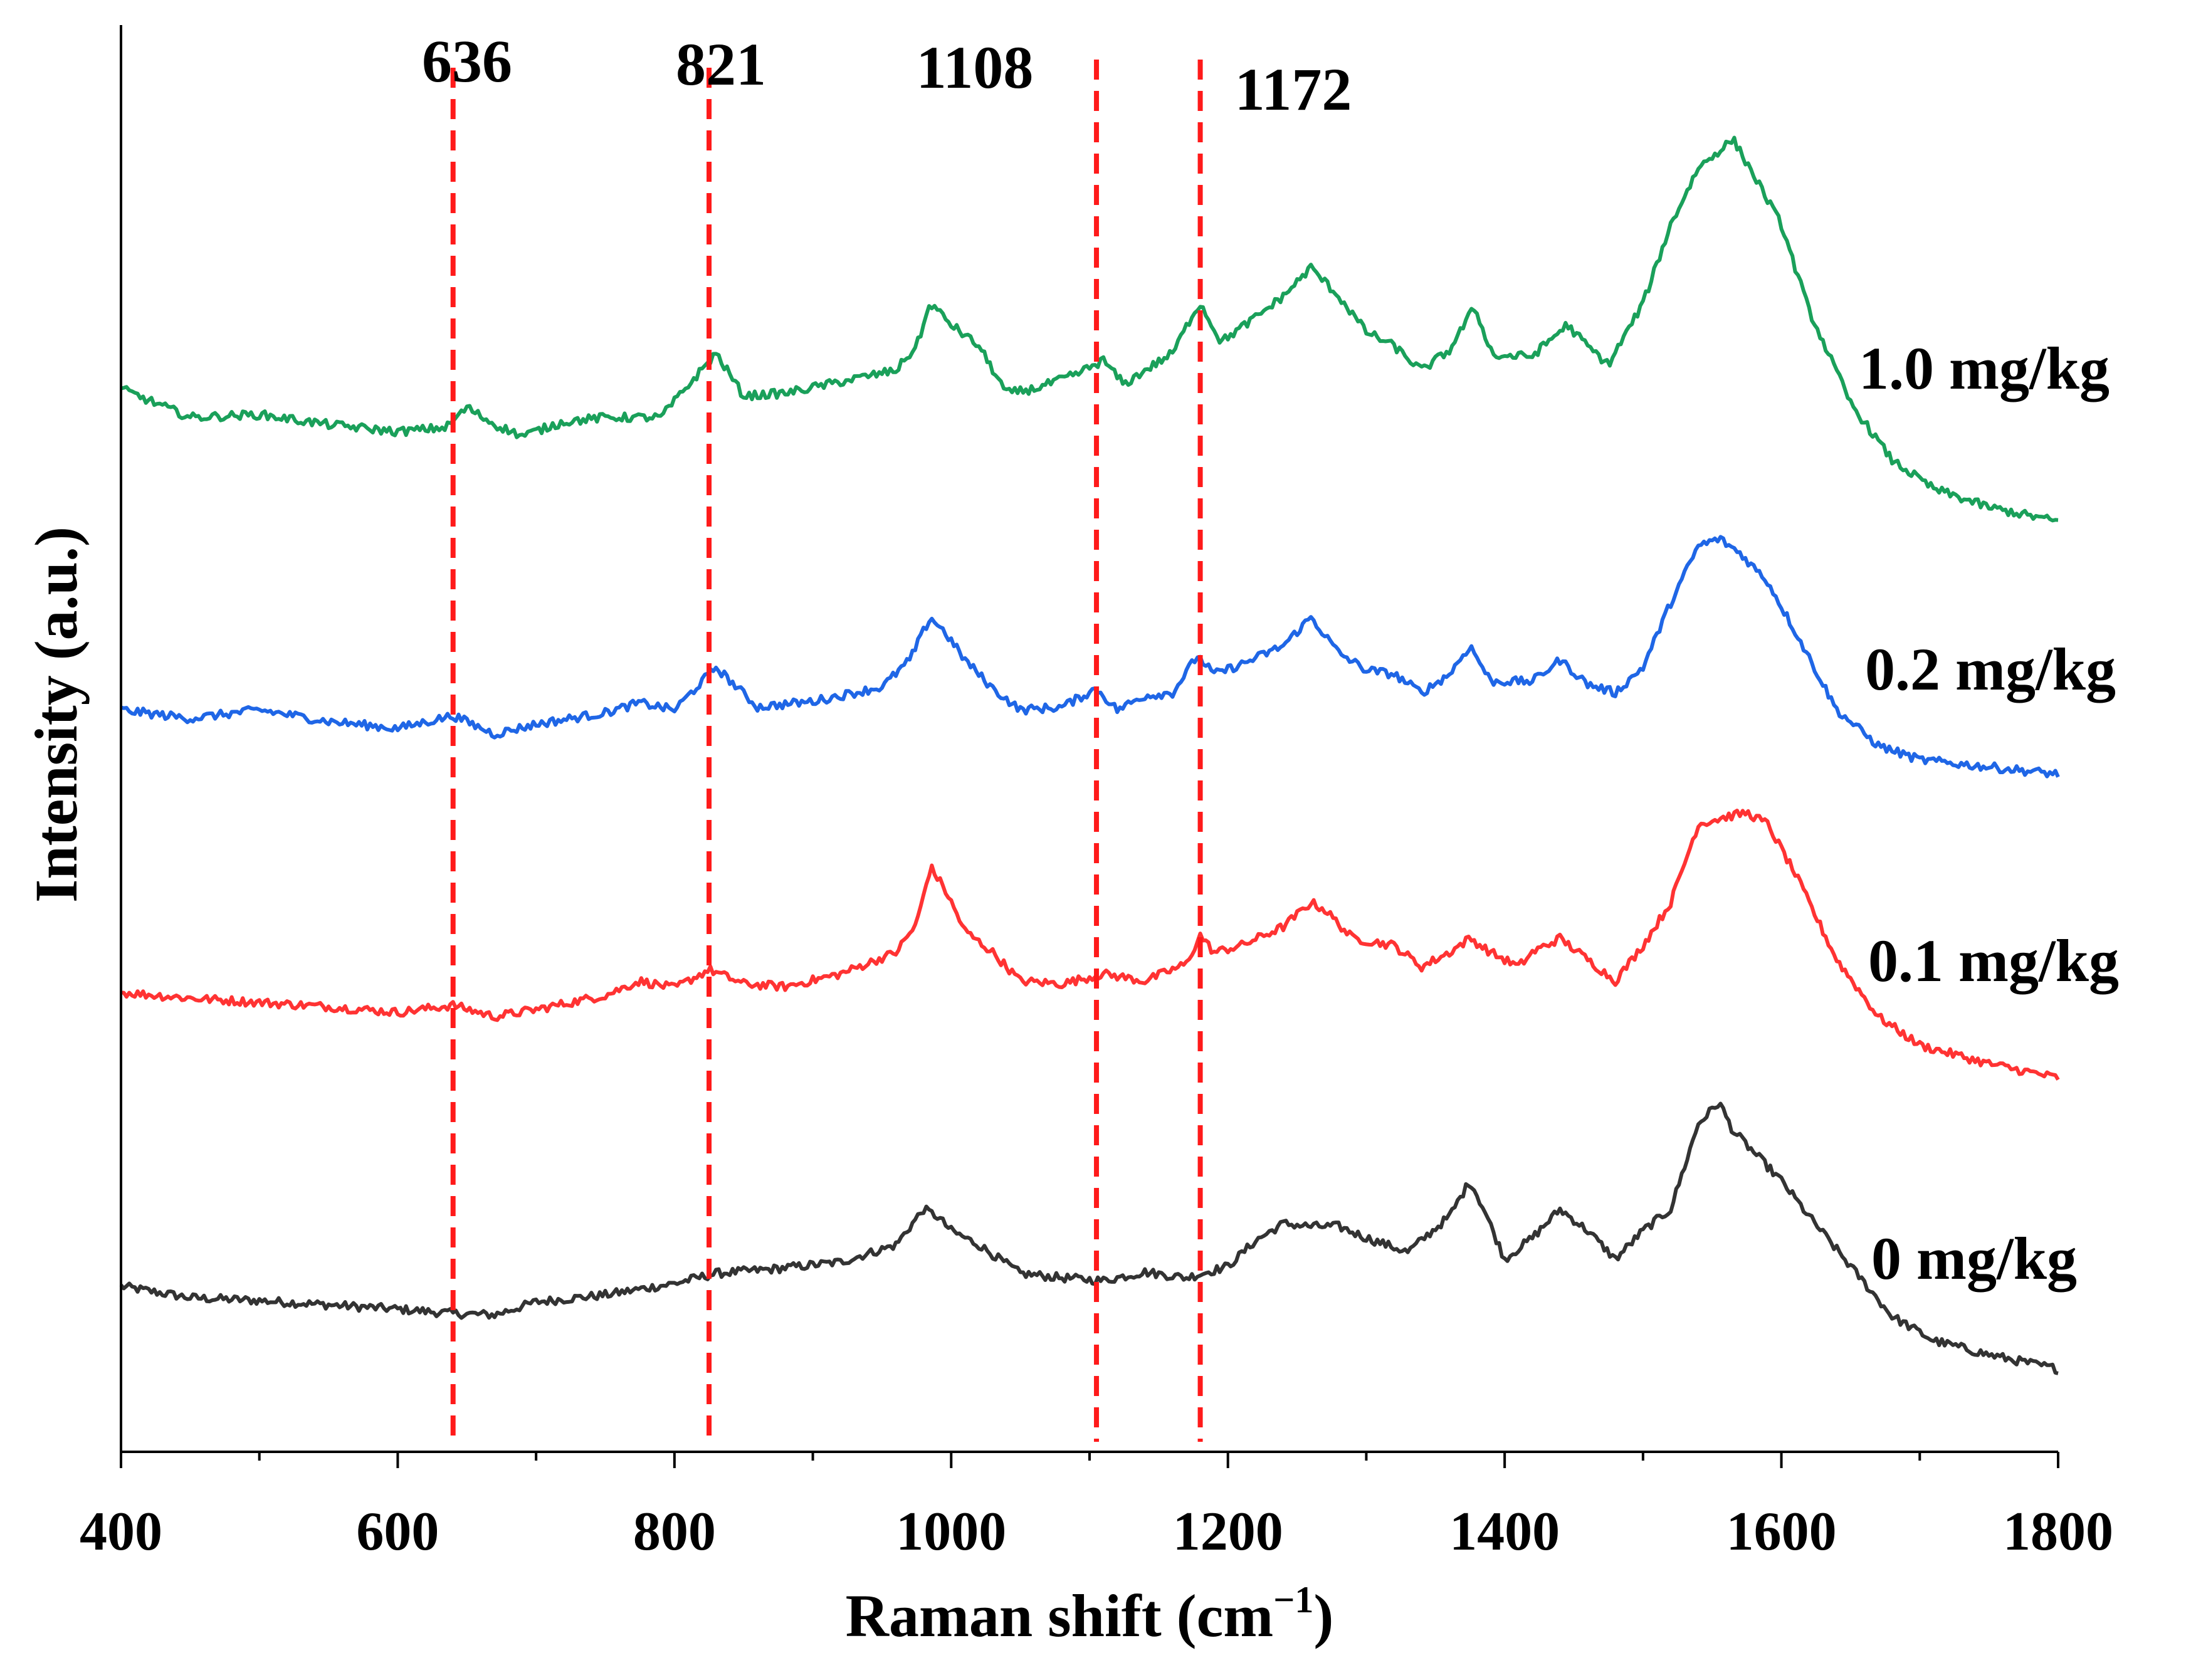 Image resolution: width=2186 pixels, height=1680 pixels. I want to click on x-tick-label-600: 600, so click(398, 1532).